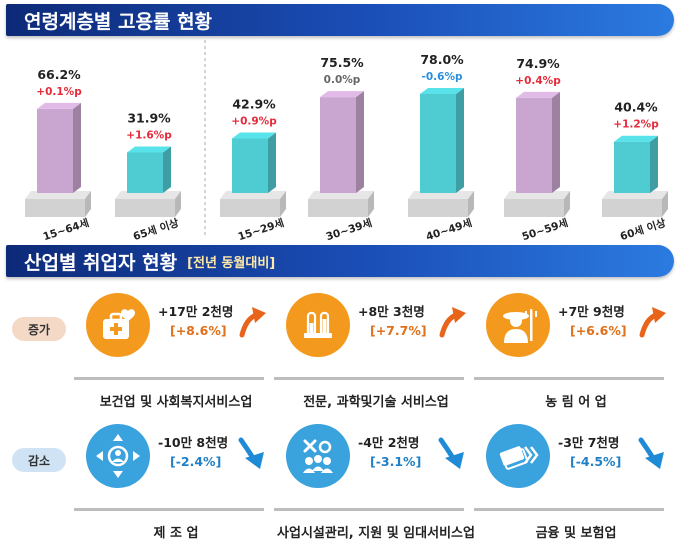 The image size is (680, 555). What do you see at coordinates (118, 325) in the screenshot?
I see `medical-kit-icon` at bounding box center [118, 325].